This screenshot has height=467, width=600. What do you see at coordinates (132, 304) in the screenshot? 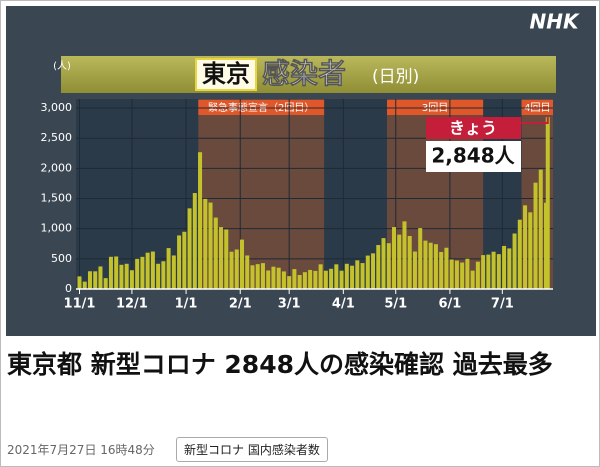
I see `x-tick-label: 12/1` at bounding box center [132, 304].